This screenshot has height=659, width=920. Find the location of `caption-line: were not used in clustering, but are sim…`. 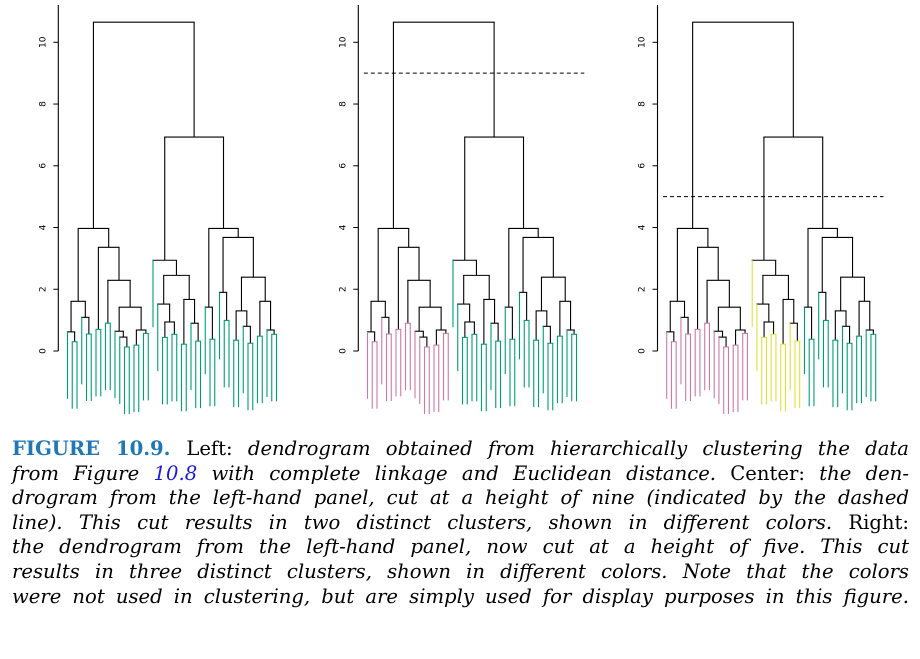

caption-line: were not used in clustering, but are sim… is located at coordinates (460, 597).